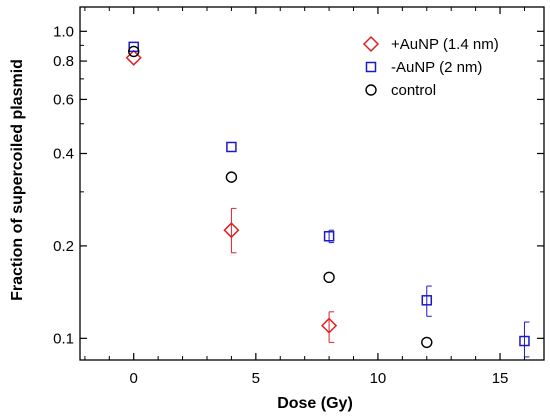  I want to click on legend-label: +AuNP (1.4 nm), so click(445, 44).